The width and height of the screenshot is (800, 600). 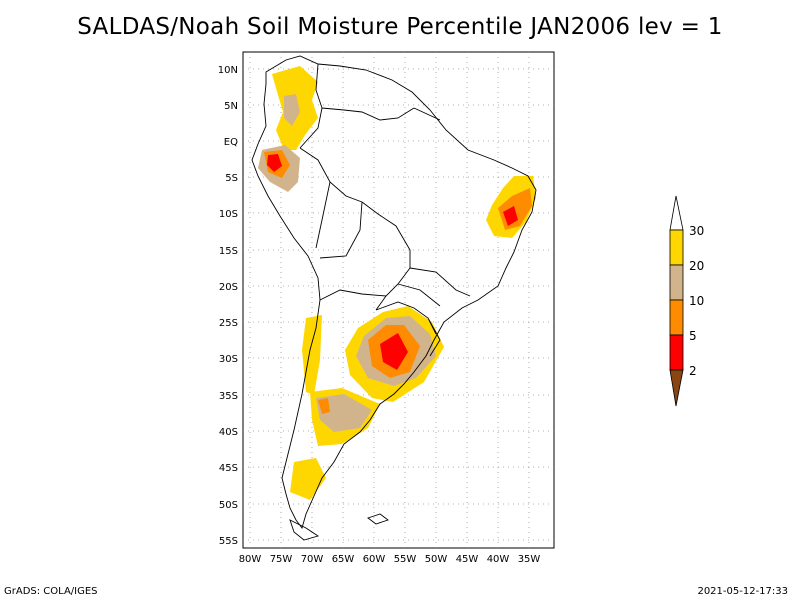 What do you see at coordinates (274, 163) in the screenshot?
I see `shade-peru-red` at bounding box center [274, 163].